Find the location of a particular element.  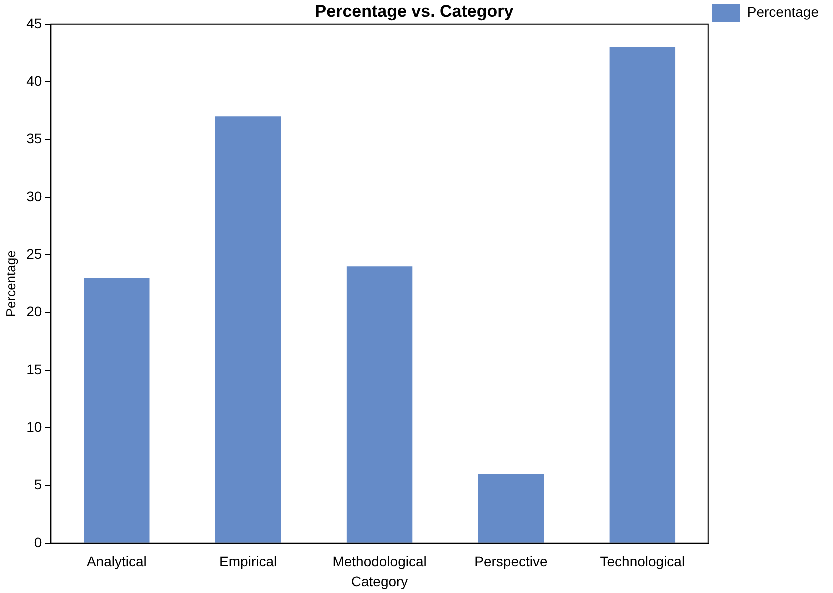

y-tick-label: 20 is located at coordinates (34, 312).